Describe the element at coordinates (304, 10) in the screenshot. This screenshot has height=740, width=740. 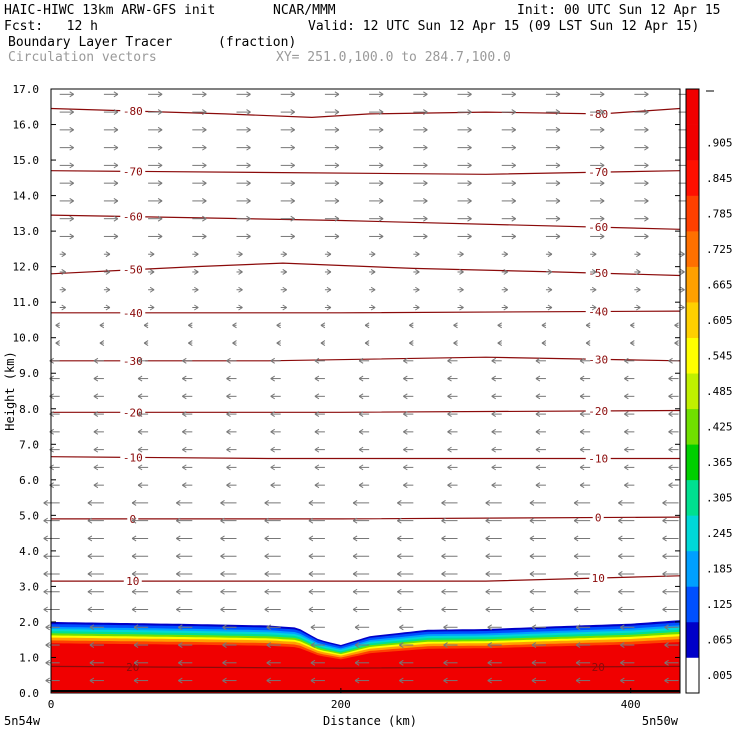
I see `header-org: NCAR/MMM` at that location.